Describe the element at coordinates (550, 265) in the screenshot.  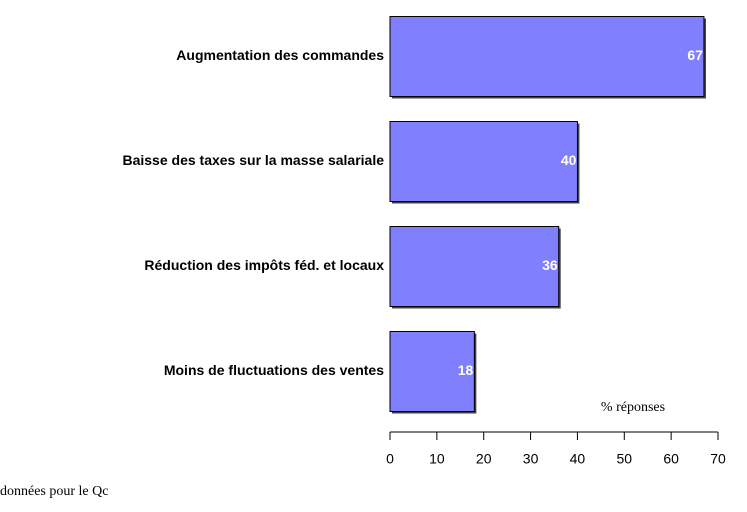
I see `value-label: 36` at that location.